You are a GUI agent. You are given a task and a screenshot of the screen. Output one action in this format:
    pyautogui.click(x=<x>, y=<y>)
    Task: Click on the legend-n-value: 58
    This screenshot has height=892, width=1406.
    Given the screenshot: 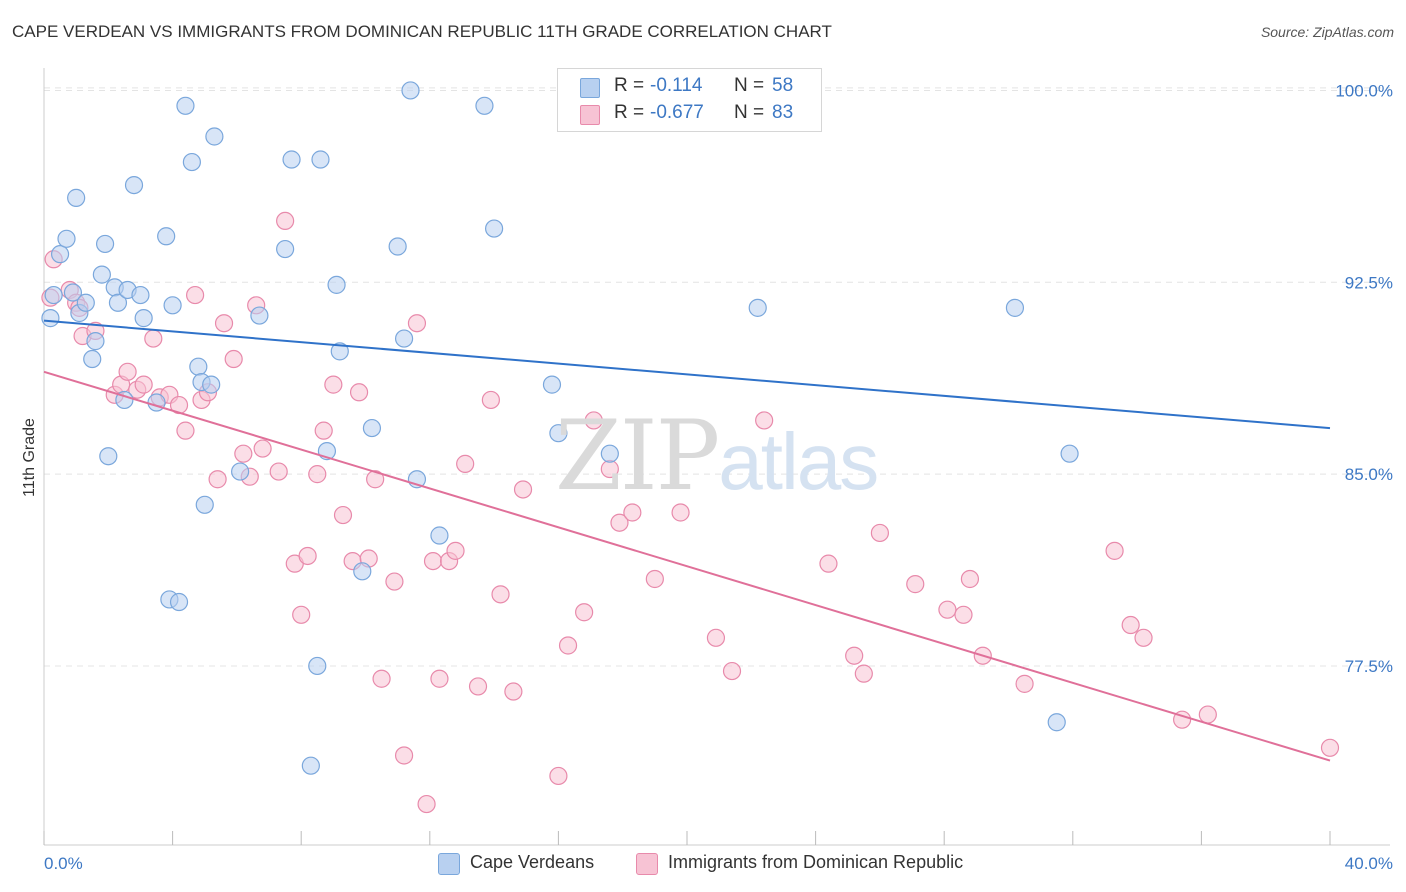 What is the action you would take?
    pyautogui.click(x=783, y=85)
    